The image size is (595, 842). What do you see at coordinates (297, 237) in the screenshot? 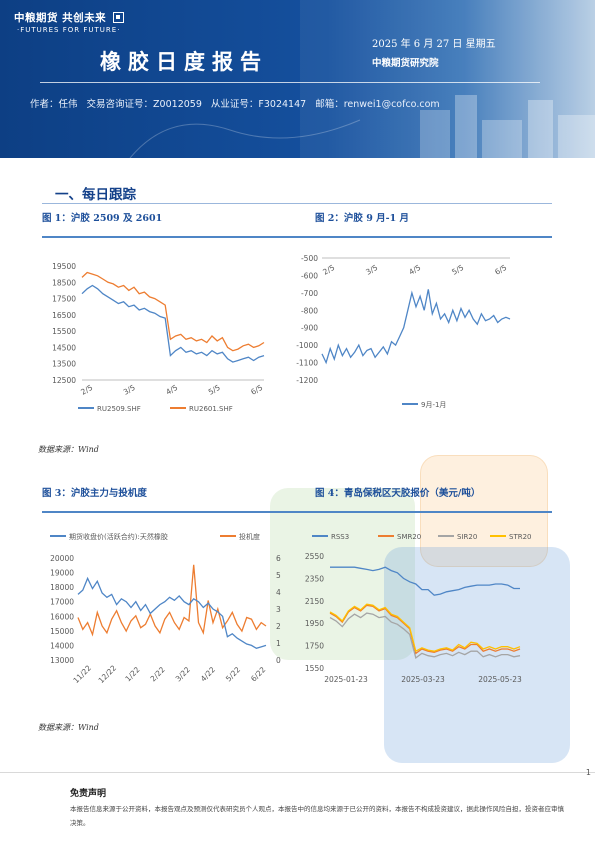
I see `figure-row-1-rule` at bounding box center [297, 237].